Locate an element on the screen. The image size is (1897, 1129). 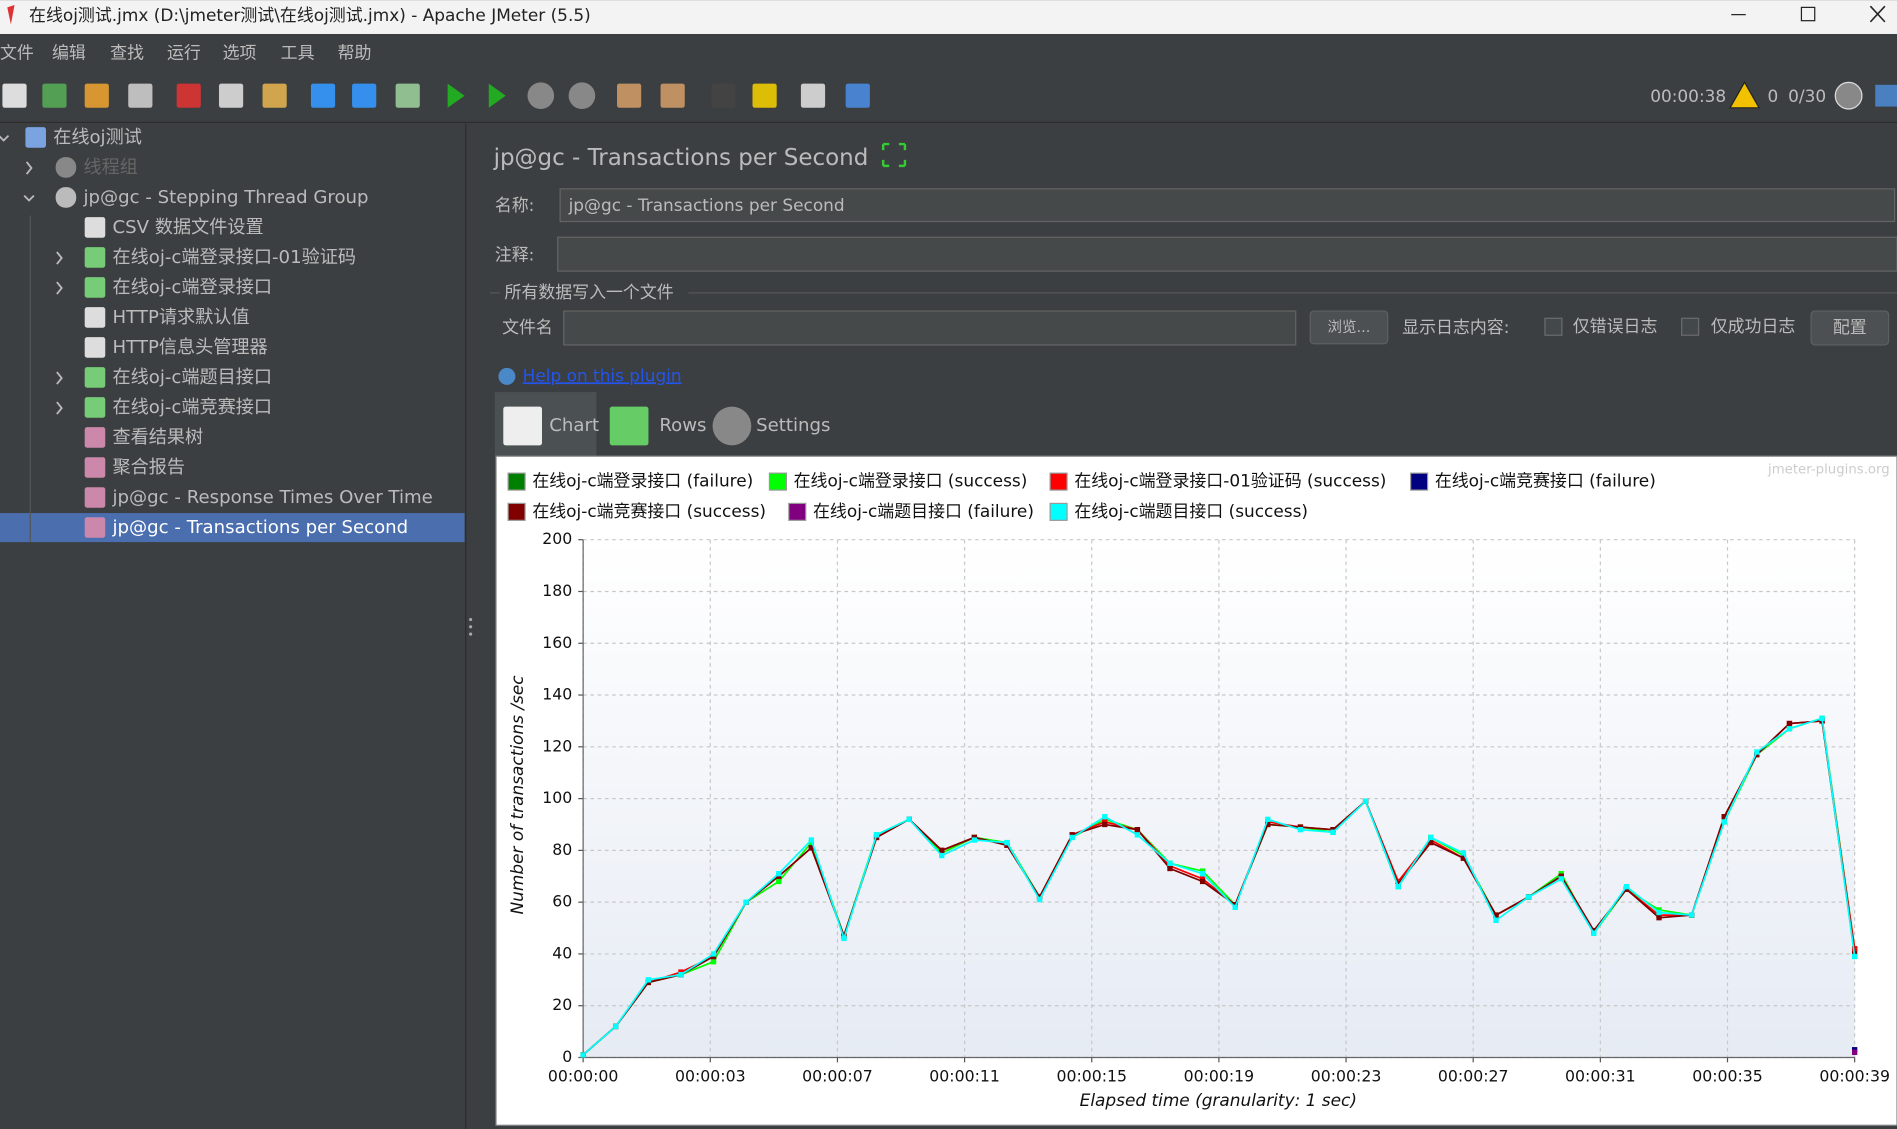
y-tick-label: 80 is located at coordinates (562, 849).